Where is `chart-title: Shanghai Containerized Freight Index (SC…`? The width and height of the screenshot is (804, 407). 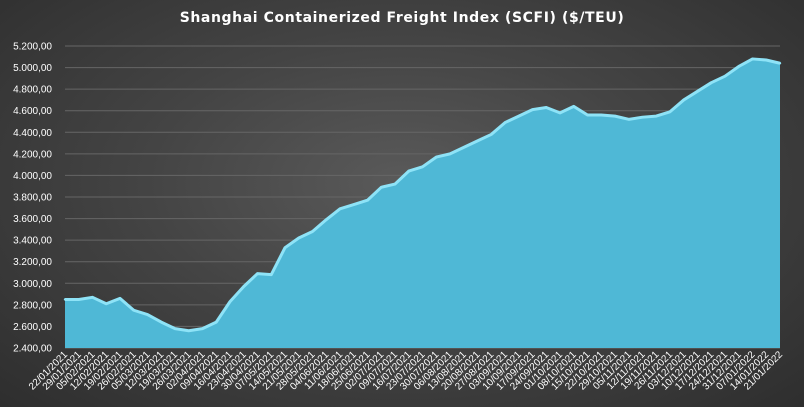 chart-title: Shanghai Containerized Freight Index (SC… is located at coordinates (402, 18).